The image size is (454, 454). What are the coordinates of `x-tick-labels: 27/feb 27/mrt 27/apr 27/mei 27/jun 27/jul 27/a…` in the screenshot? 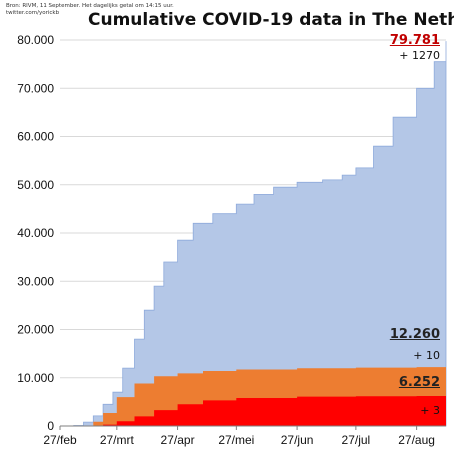 It's located at (239, 440).